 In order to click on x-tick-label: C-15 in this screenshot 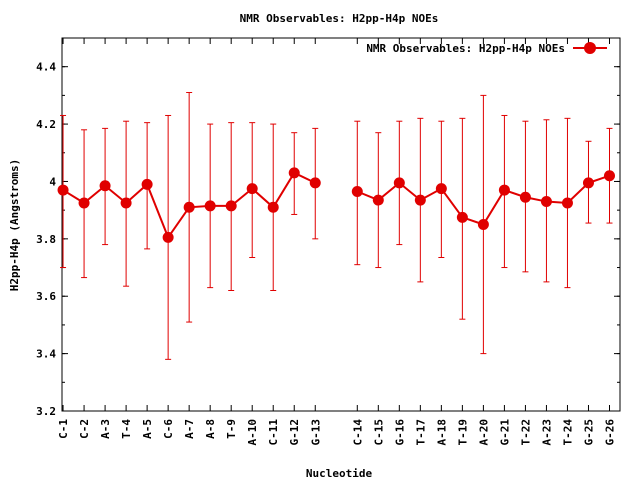, I will do `click(378, 432)`.